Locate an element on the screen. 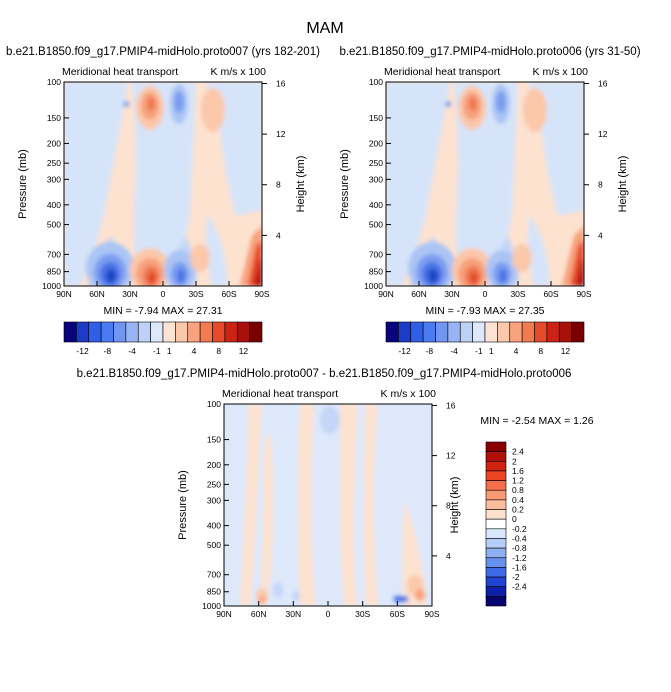  colorbar-label: 0.8 is located at coordinates (518, 490).